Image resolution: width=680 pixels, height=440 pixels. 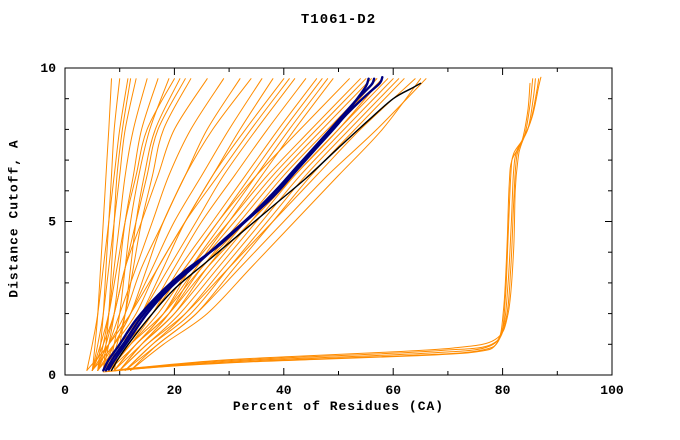 What do you see at coordinates (65, 390) in the screenshot?
I see `x-tick-label: 0` at bounding box center [65, 390].